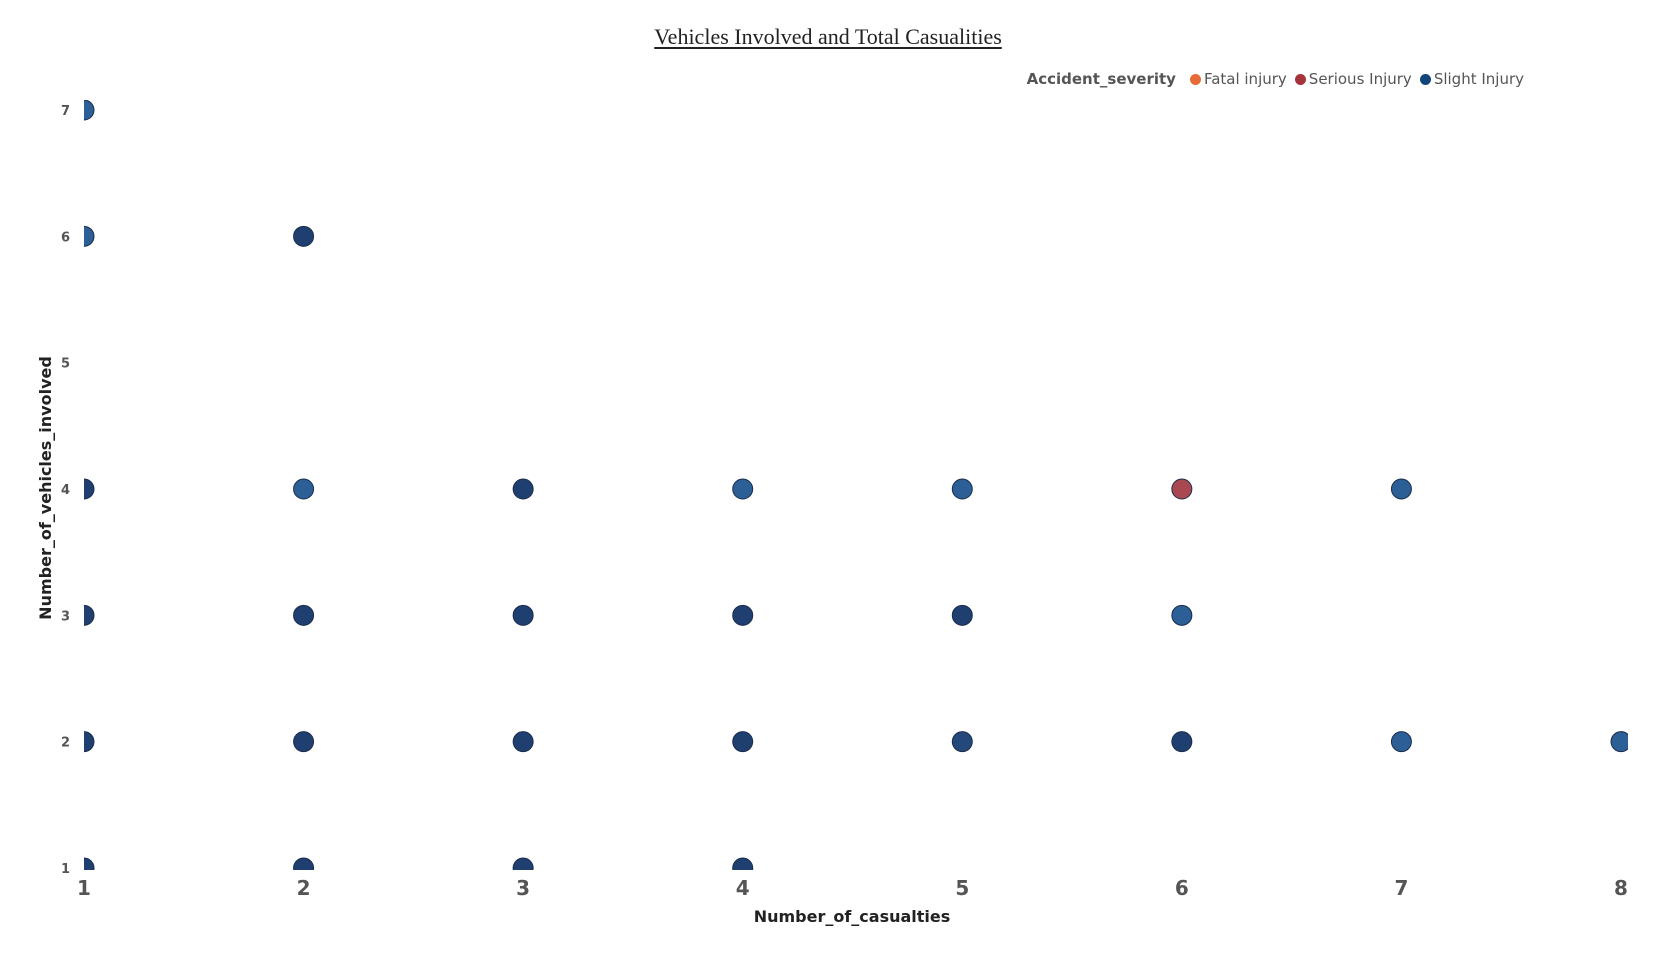  Describe the element at coordinates (852, 888) in the screenshot. I see `x-axis-ticks: 1 2 3 4 5 6 7 8` at that location.